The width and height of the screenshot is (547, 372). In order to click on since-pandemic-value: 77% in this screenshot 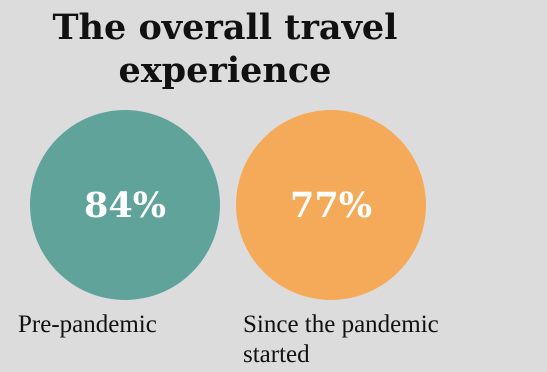, I will do `click(331, 205)`.